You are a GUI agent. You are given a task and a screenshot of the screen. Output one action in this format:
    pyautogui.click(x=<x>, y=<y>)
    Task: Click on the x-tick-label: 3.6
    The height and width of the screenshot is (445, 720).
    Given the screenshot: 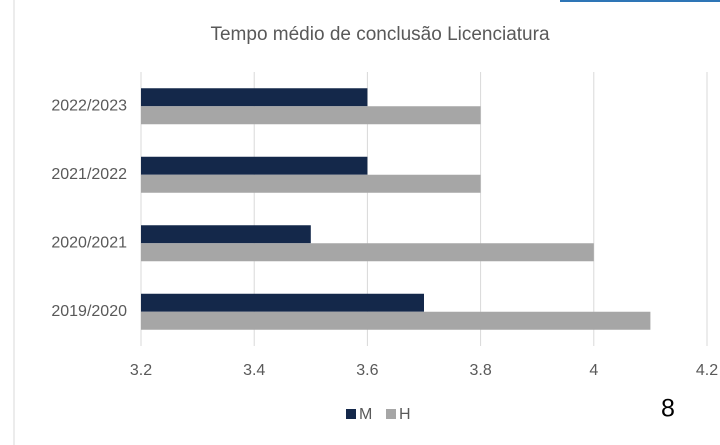 What is the action you would take?
    pyautogui.click(x=367, y=370)
    